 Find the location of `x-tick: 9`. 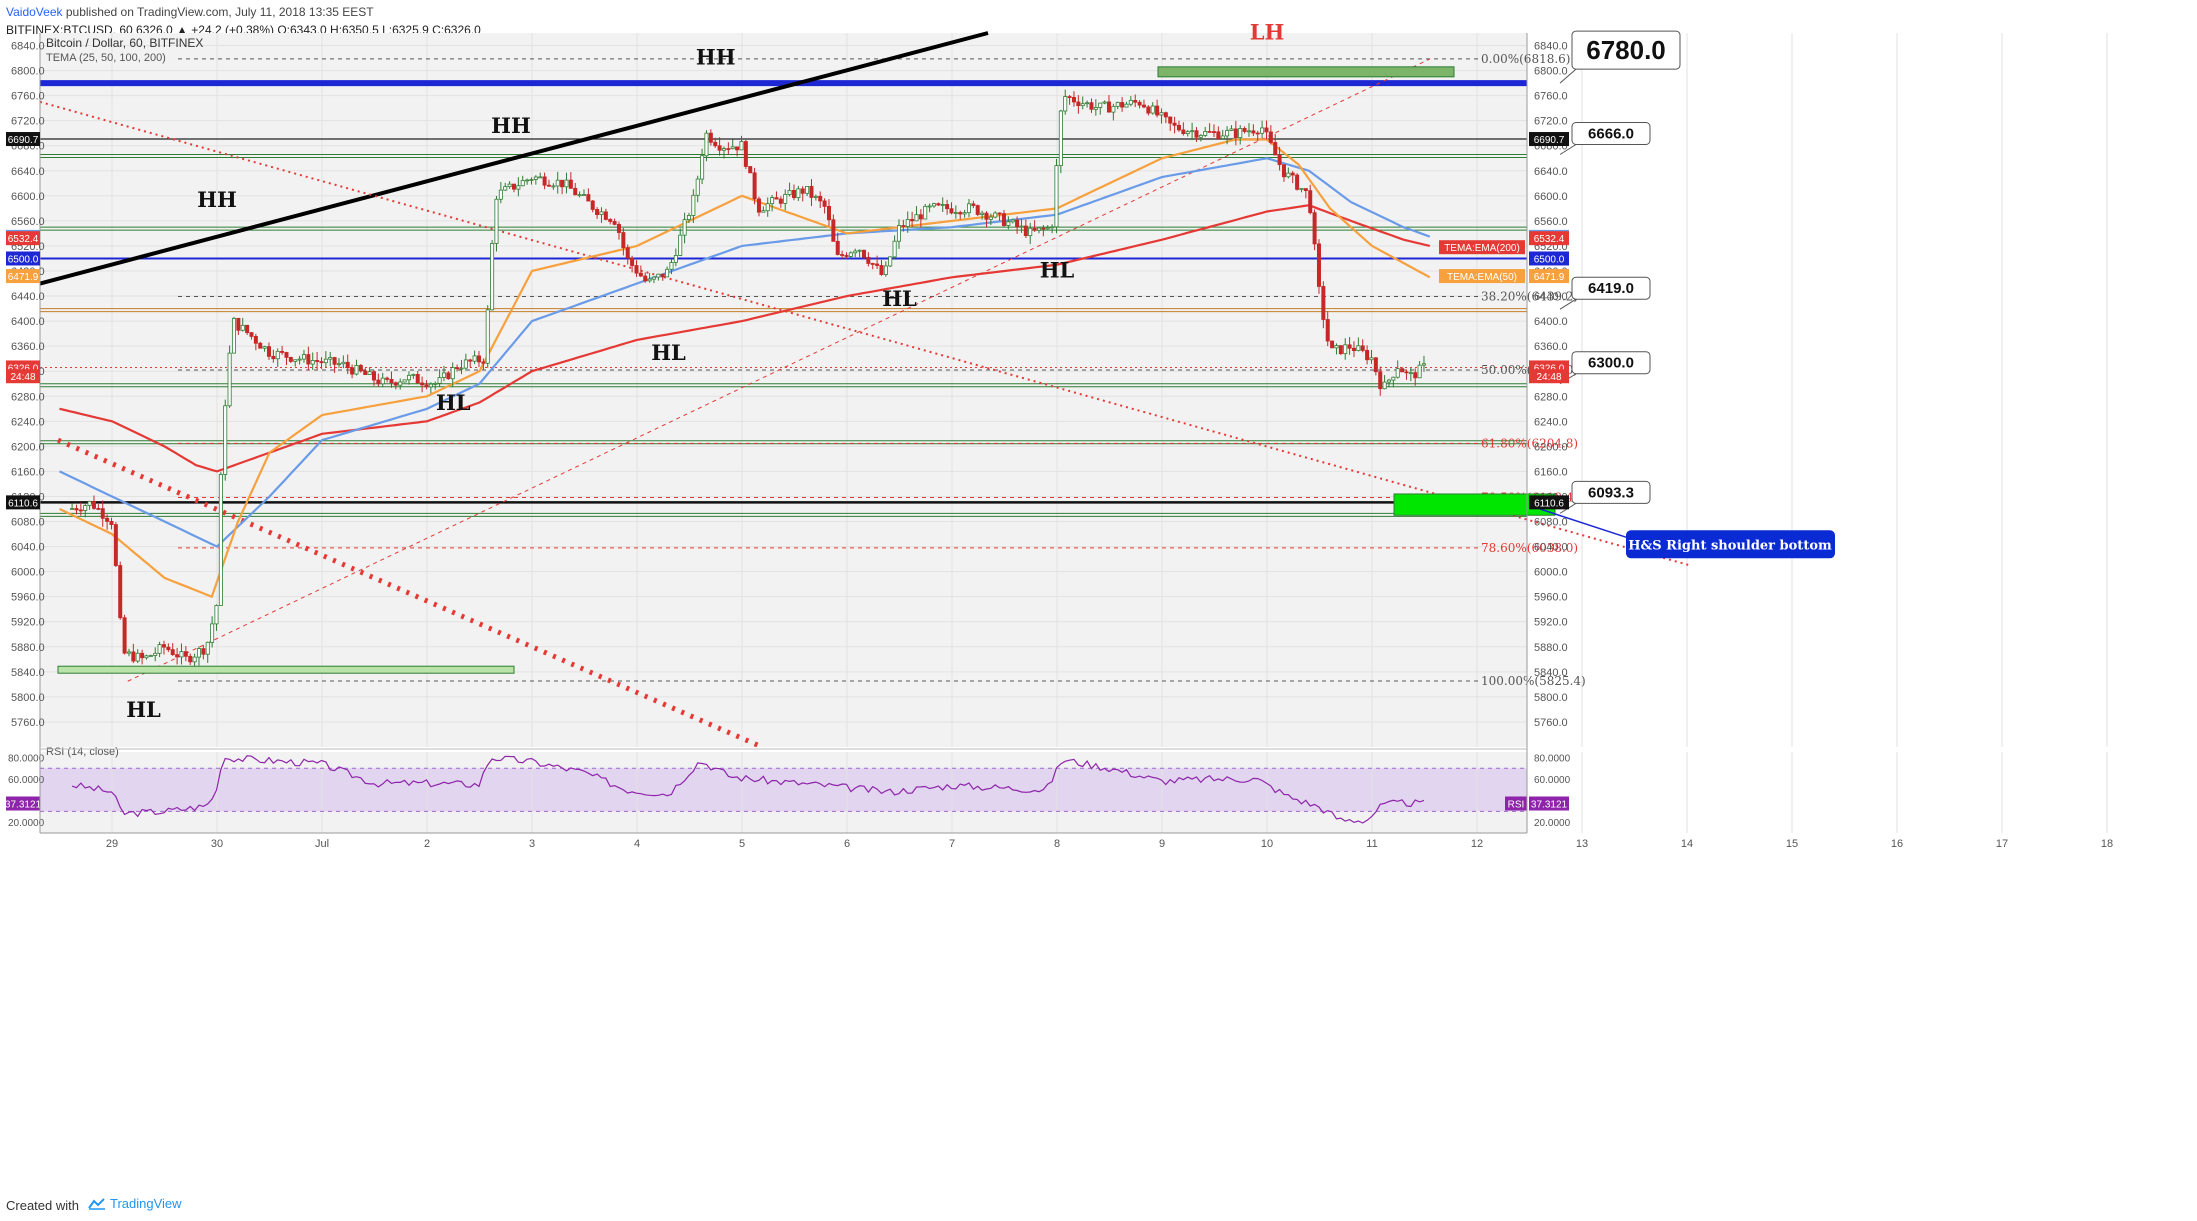

x-tick: 9 is located at coordinates (1162, 844).